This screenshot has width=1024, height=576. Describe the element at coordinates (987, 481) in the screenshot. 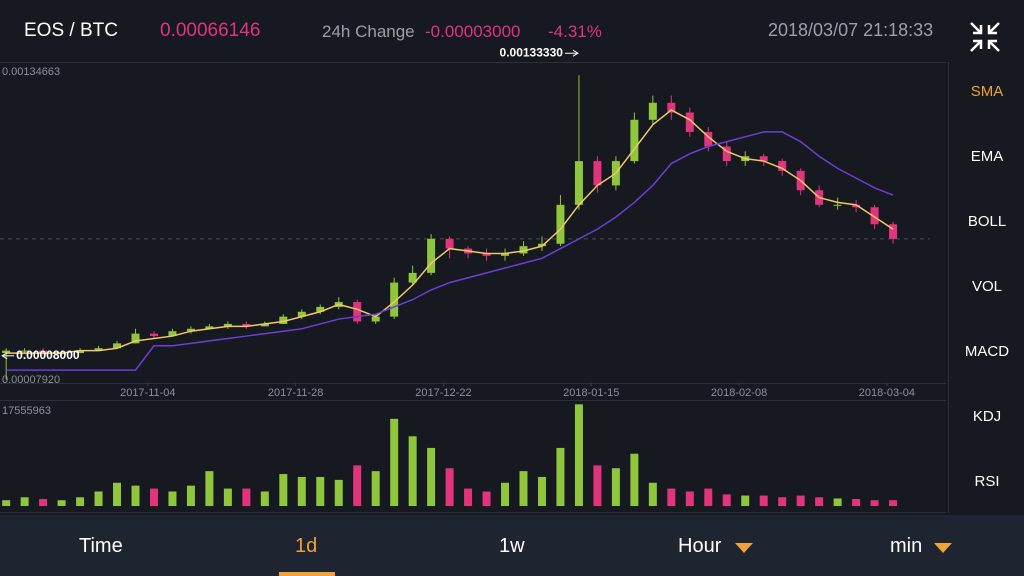

I see `indicator: RSI` at that location.